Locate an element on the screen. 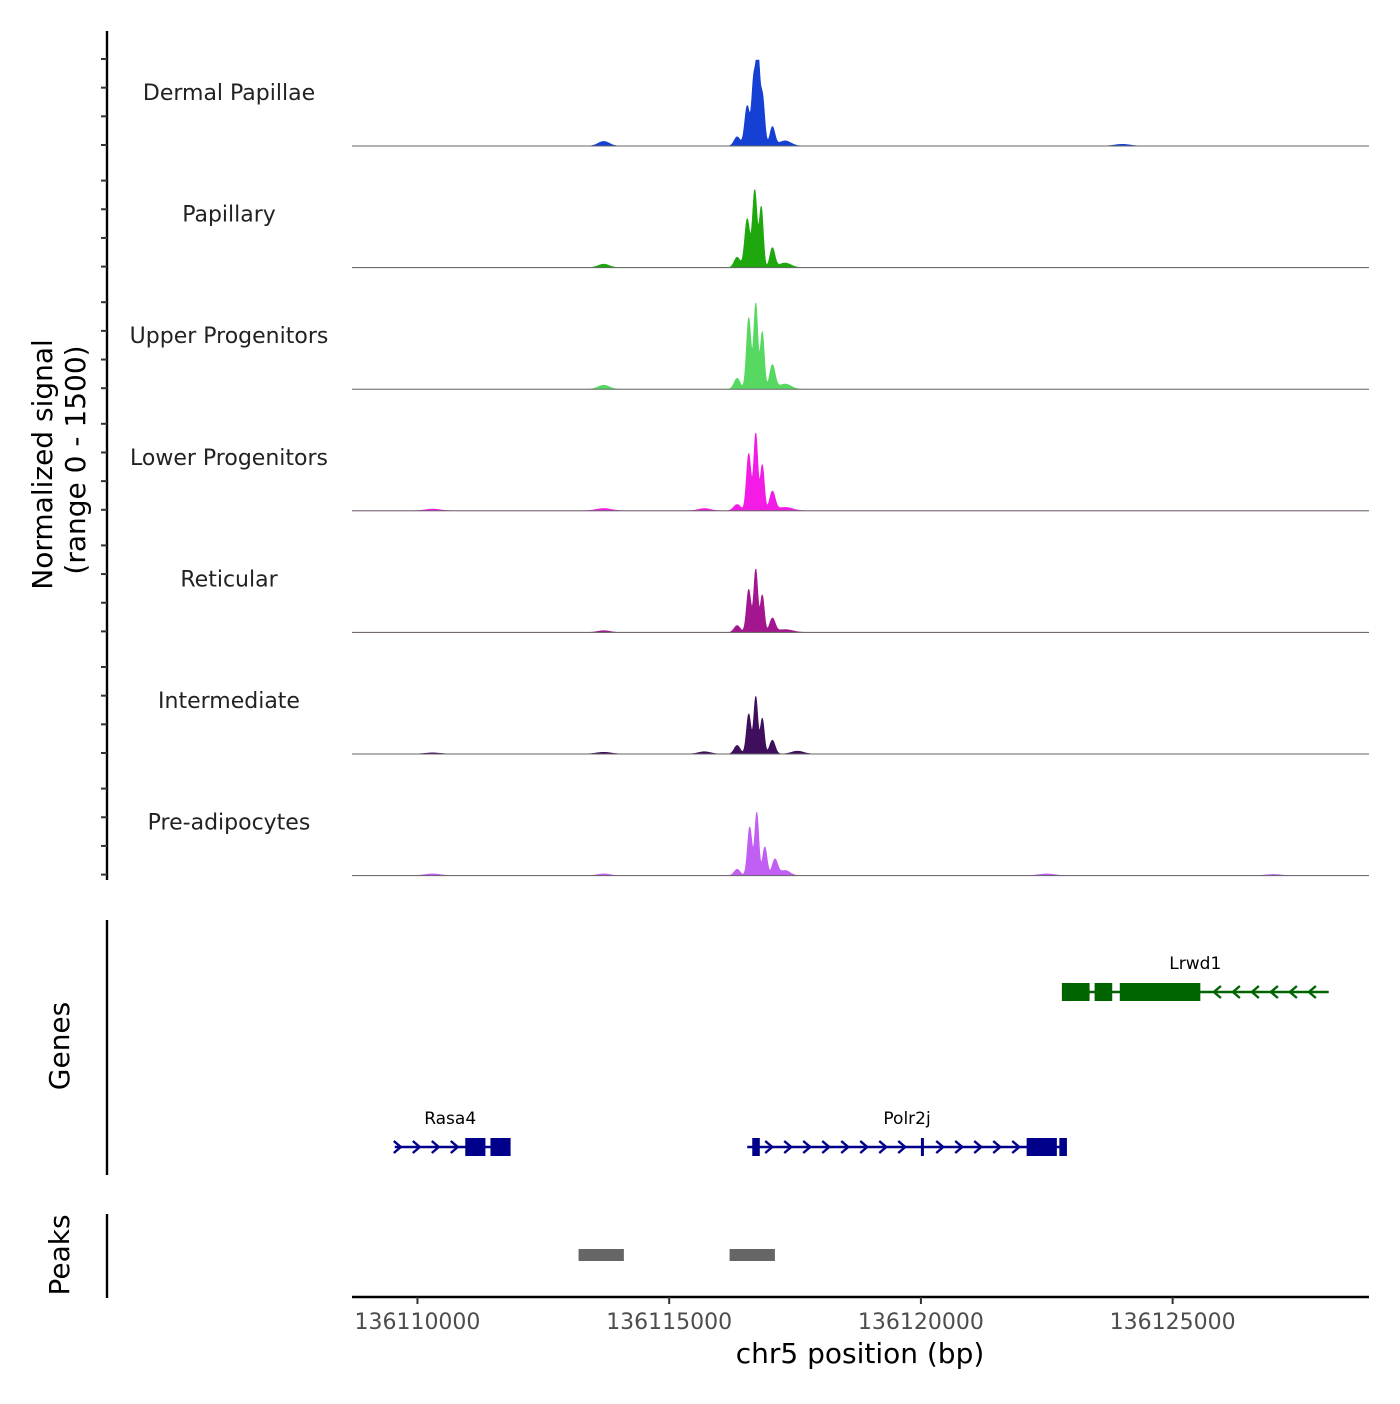 Image resolution: width=1400 pixels, height=1404 pixels. gene-lrwd1: Lrwd1 is located at coordinates (1195, 977).